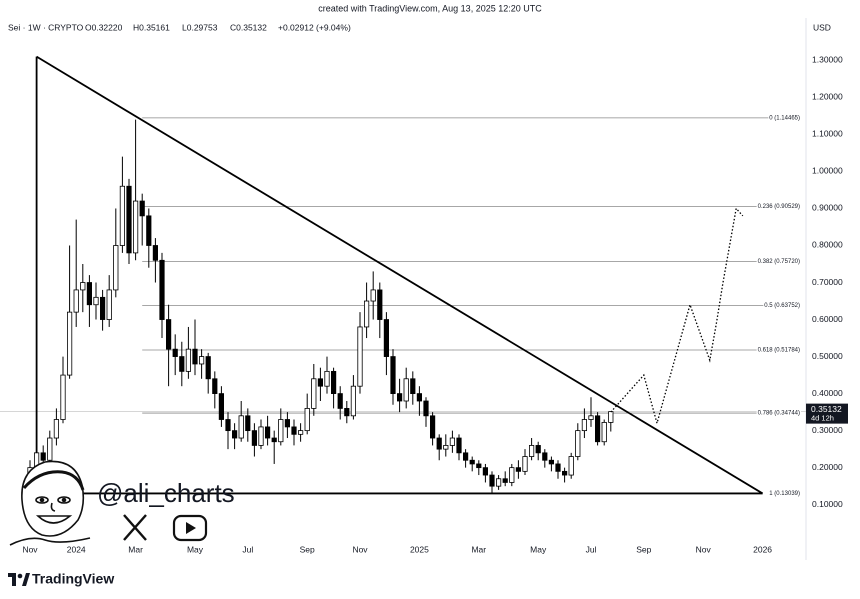 Image resolution: width=860 pixels, height=599 pixels. What do you see at coordinates (827, 171) in the screenshot?
I see `y-tick-label: 1.00000` at bounding box center [827, 171].